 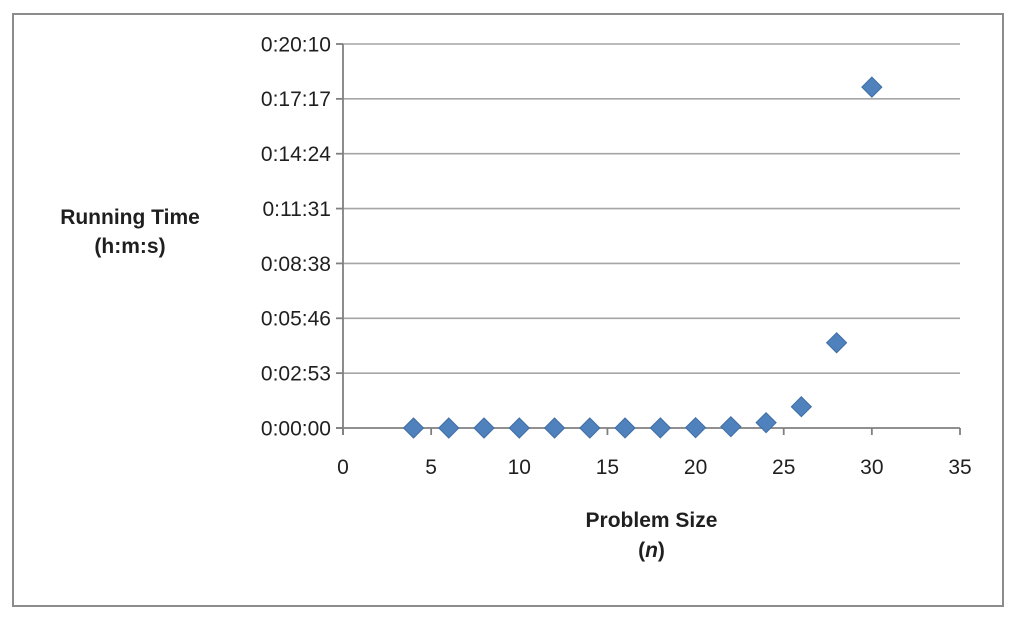 What do you see at coordinates (296, 264) in the screenshot?
I see `y-tick-label: 0:08:38` at bounding box center [296, 264].